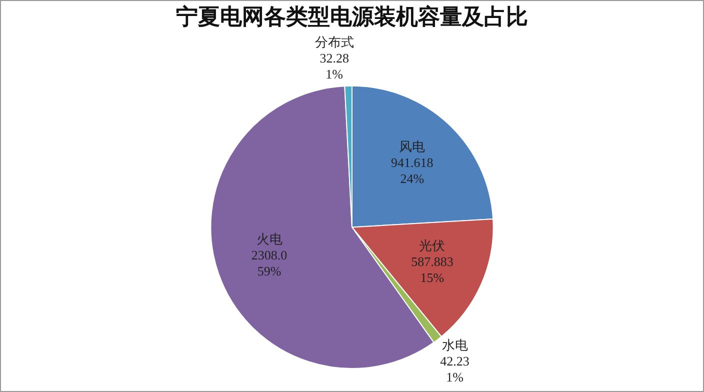 This screenshot has width=704, height=392. What do you see at coordinates (334, 66) in the screenshot?
I see `data-label: 32.28 1%` at bounding box center [334, 66].